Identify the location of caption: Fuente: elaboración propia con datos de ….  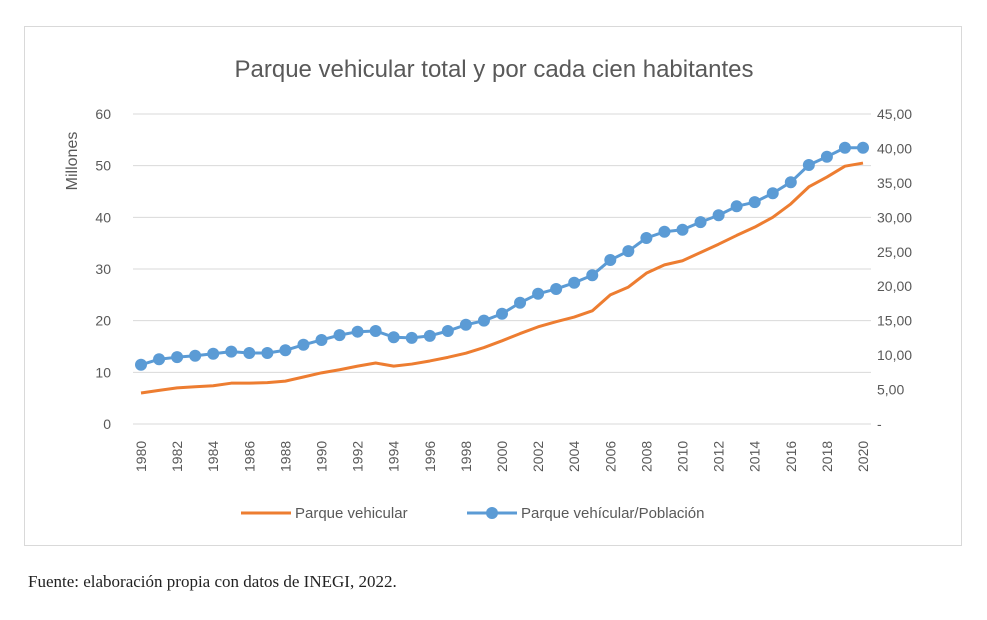
(212, 581).